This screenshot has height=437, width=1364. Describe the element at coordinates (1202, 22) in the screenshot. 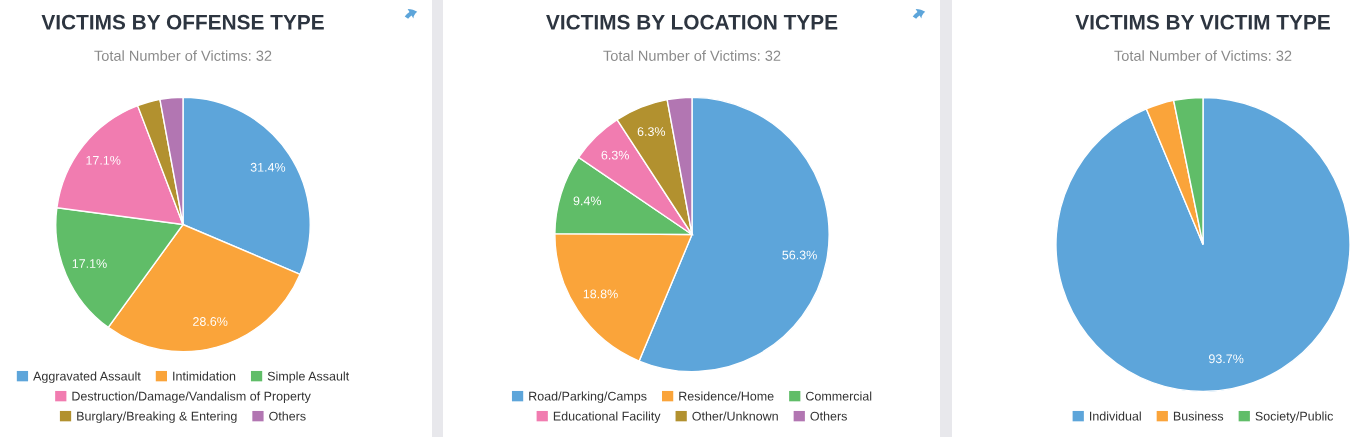

I see `chart-title: VICTIMS BY VICTIM TYPE` at that location.